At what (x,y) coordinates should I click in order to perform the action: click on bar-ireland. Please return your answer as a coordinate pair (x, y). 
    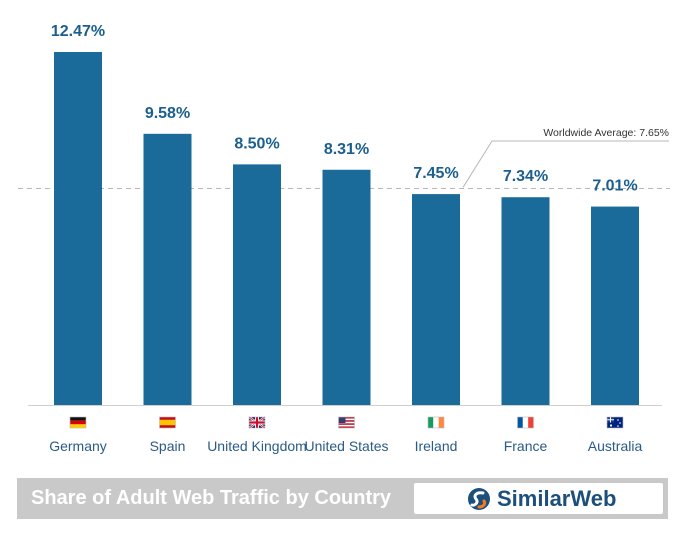
    Looking at the image, I should click on (436, 299).